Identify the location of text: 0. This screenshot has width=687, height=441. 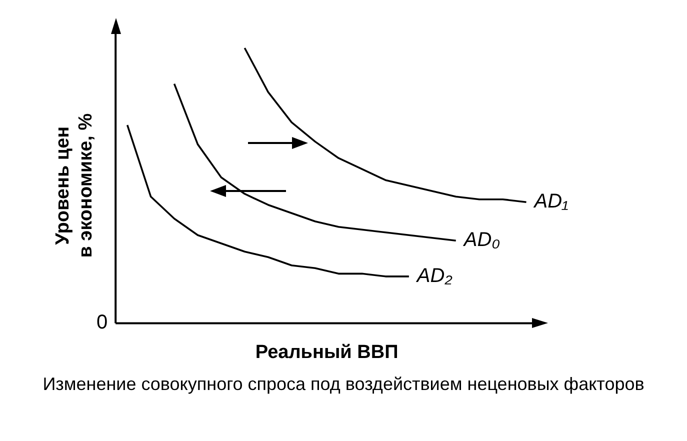
(102, 323).